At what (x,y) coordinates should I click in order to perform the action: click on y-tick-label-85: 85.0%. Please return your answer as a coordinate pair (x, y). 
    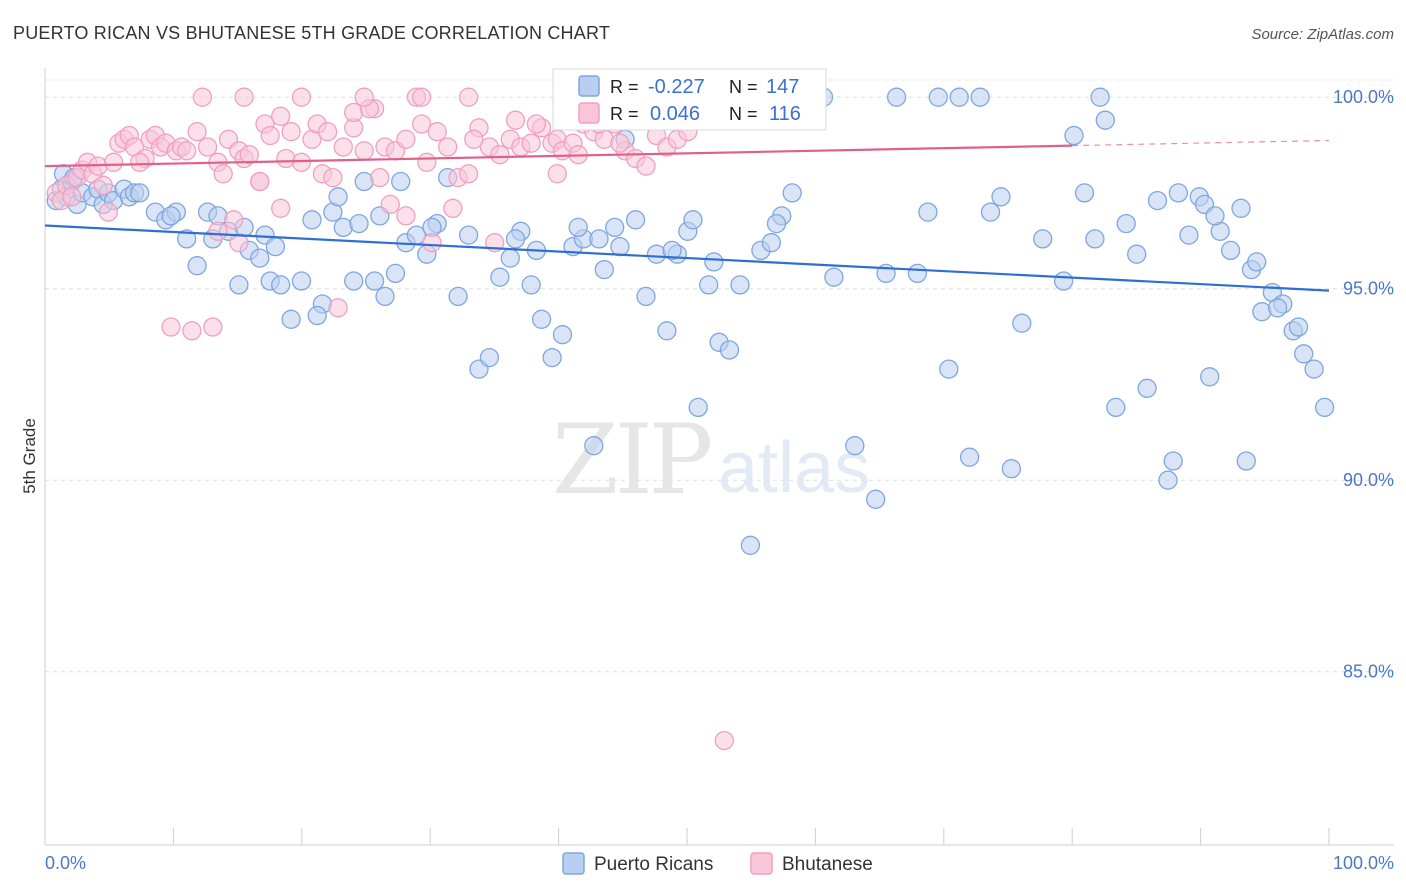
    Looking at the image, I should click on (1368, 672).